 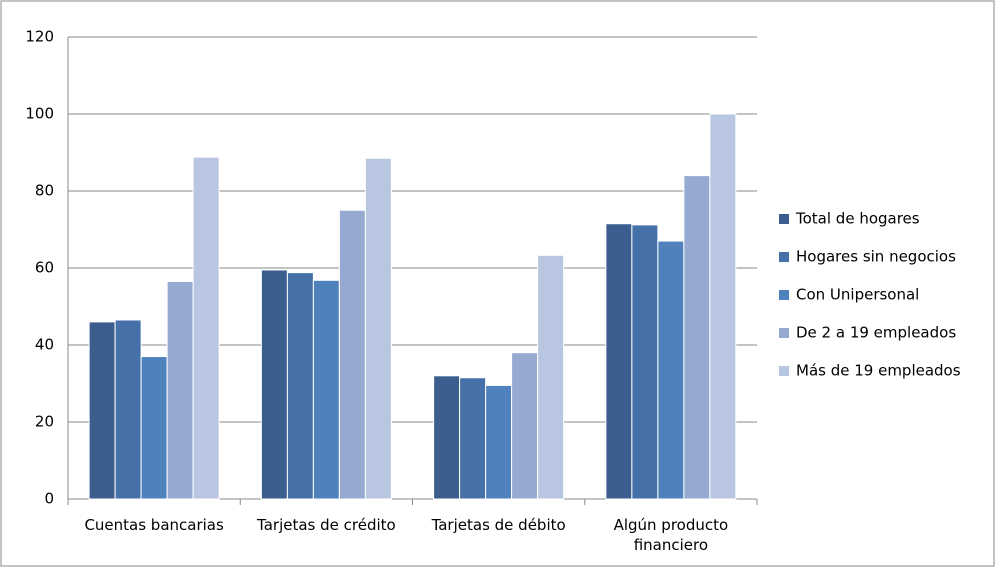 I want to click on x-tick-label: Tarjetas de crédito, so click(x=326, y=525).